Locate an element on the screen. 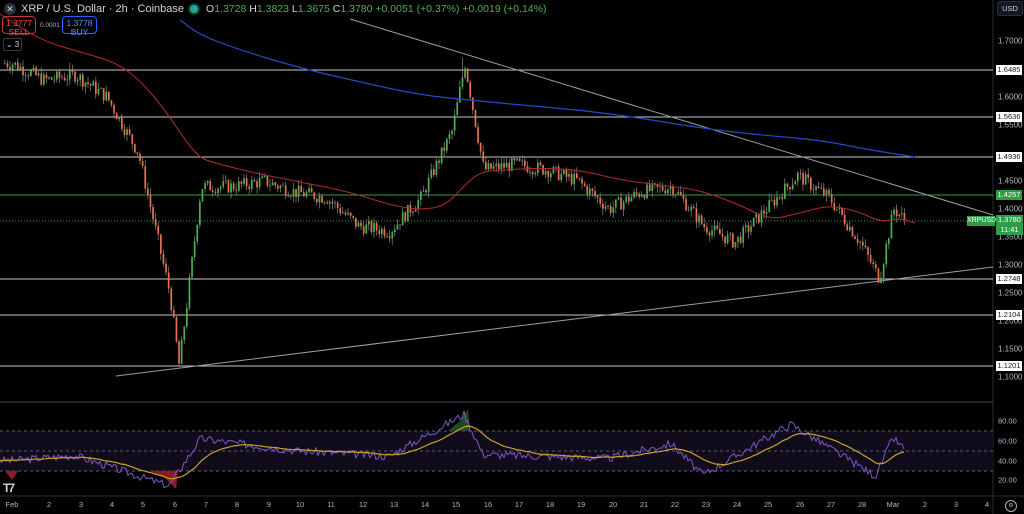  low-label: L is located at coordinates (294, 9).